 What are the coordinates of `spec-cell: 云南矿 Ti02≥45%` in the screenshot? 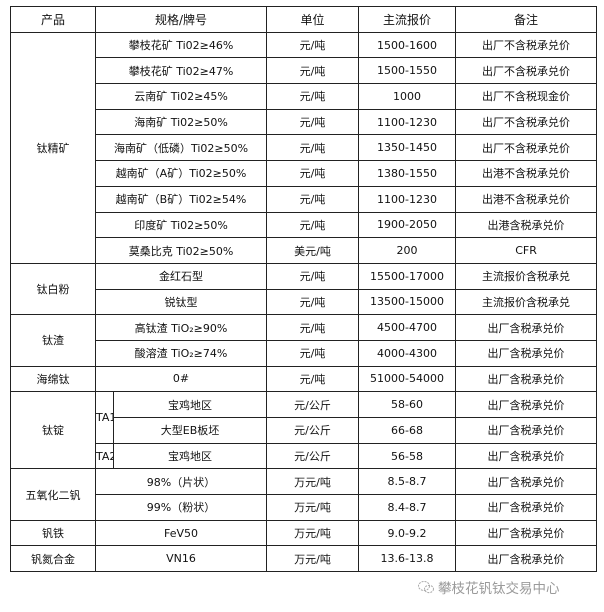 It's located at (181, 96).